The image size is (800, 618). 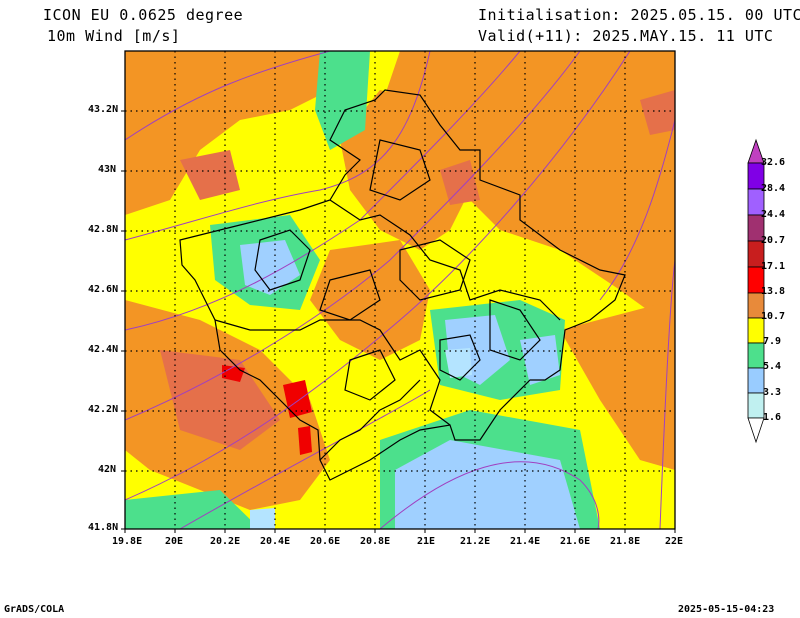 I want to click on x-tick: 20.8E, so click(x=375, y=541).